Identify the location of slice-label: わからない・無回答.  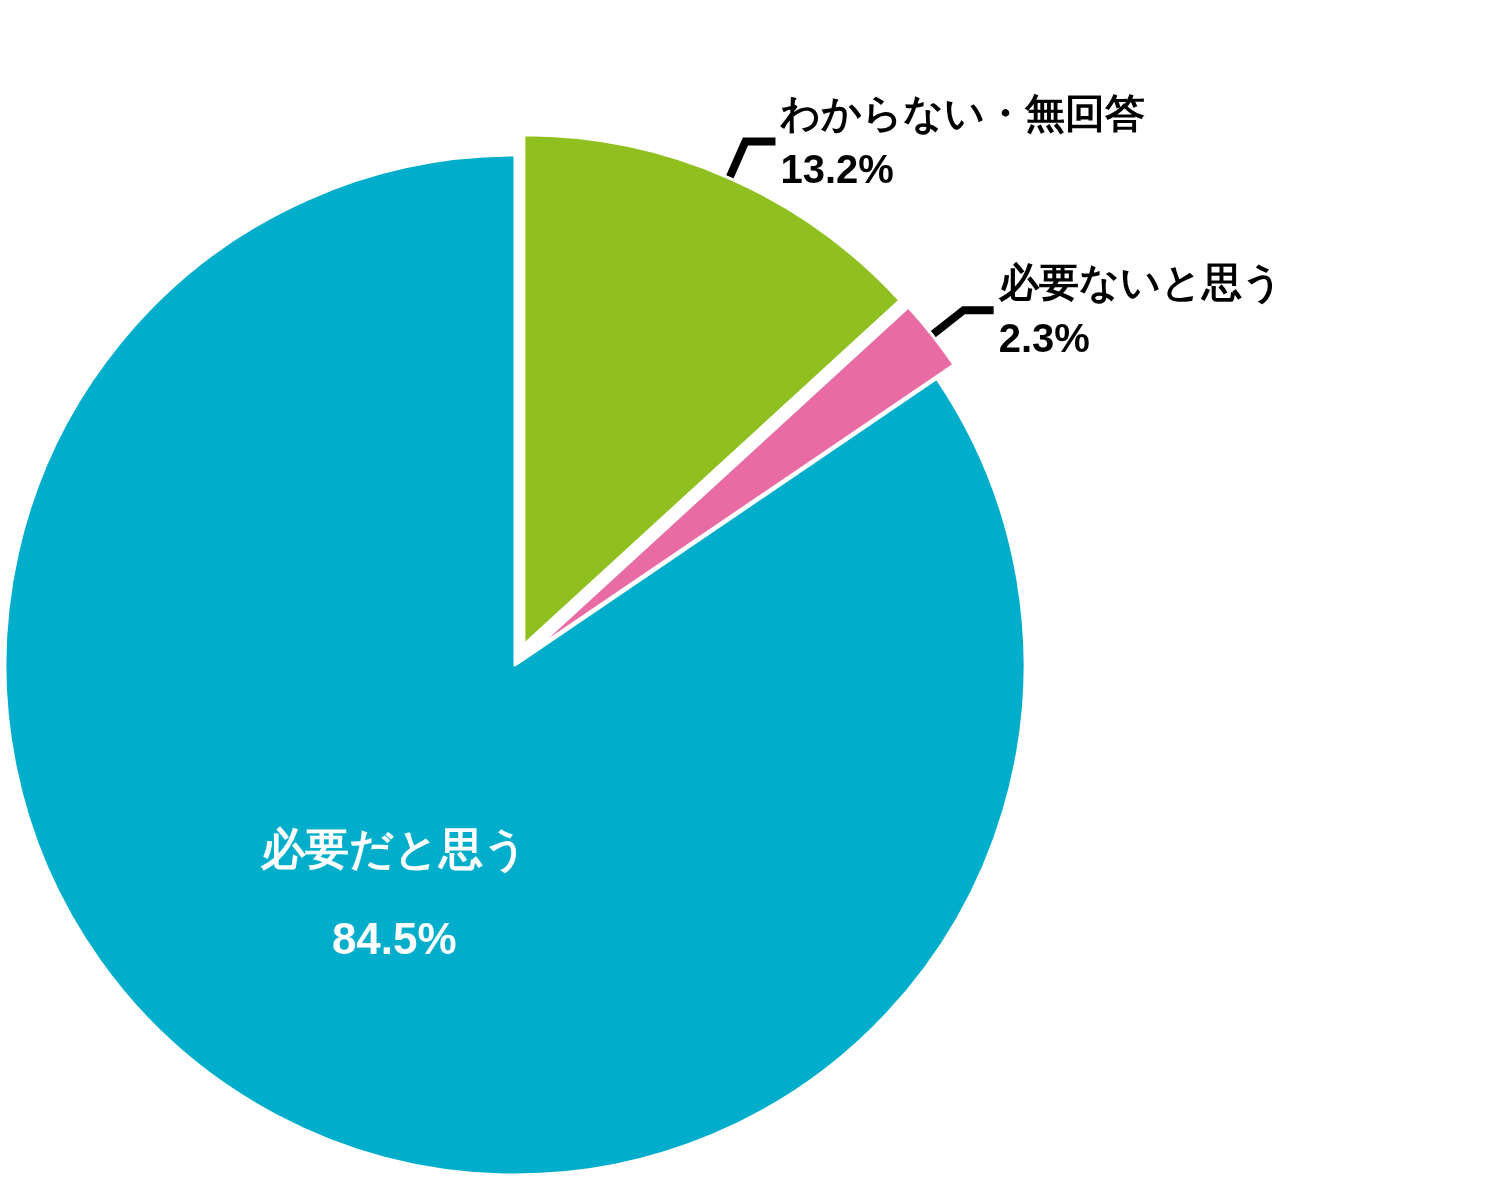
(963, 113).